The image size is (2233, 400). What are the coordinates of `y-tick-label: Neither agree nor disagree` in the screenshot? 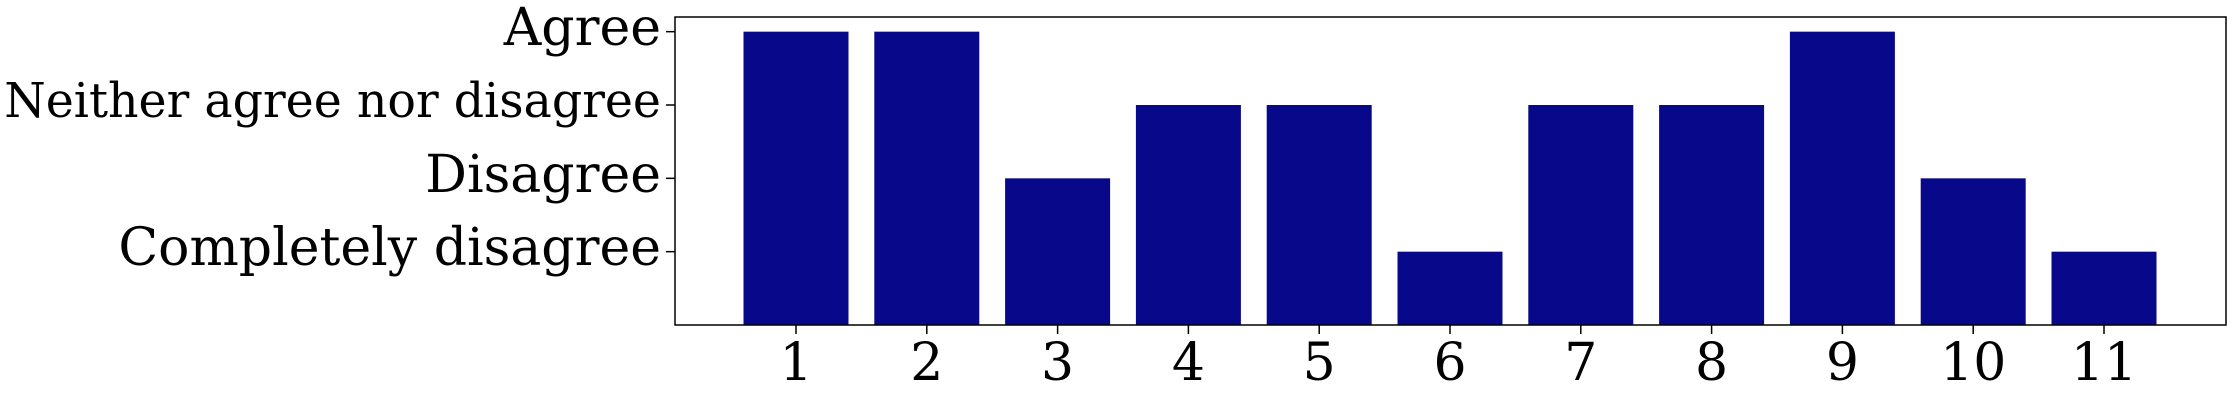 It's located at (332, 101).